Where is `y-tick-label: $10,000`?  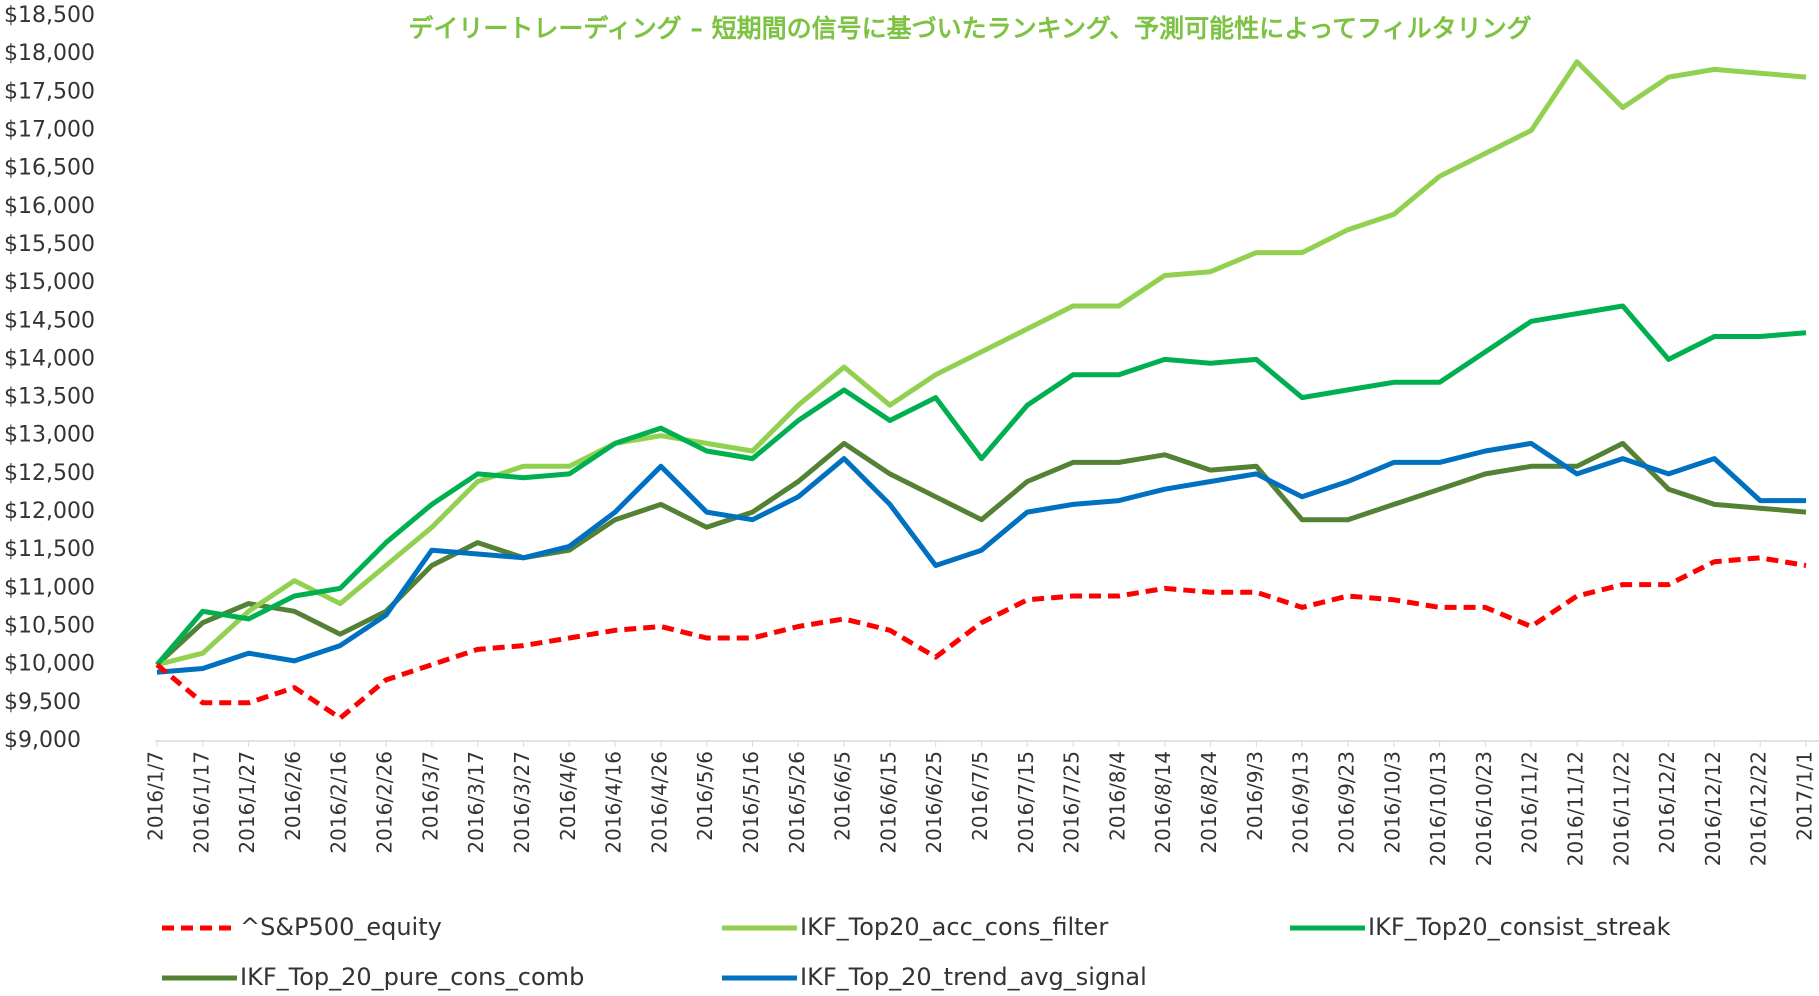 y-tick-label: $10,000 is located at coordinates (49, 664).